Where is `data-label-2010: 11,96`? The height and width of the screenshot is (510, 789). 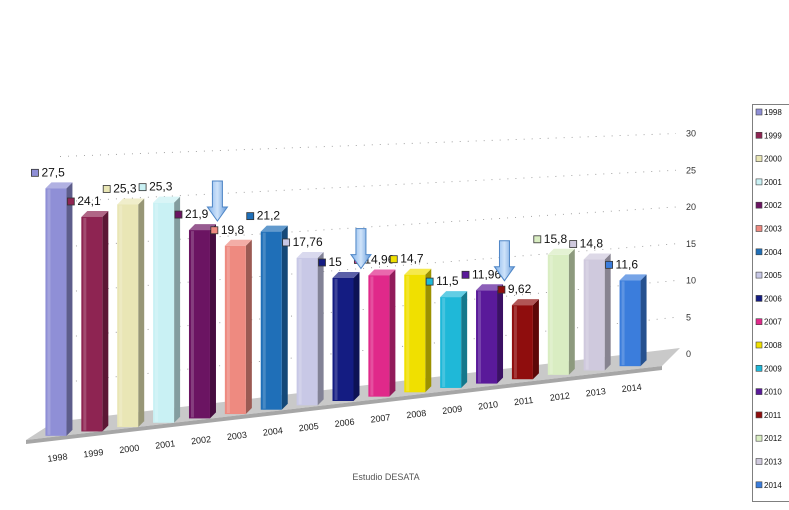 data-label-2010: 11,96 is located at coordinates (486, 274).